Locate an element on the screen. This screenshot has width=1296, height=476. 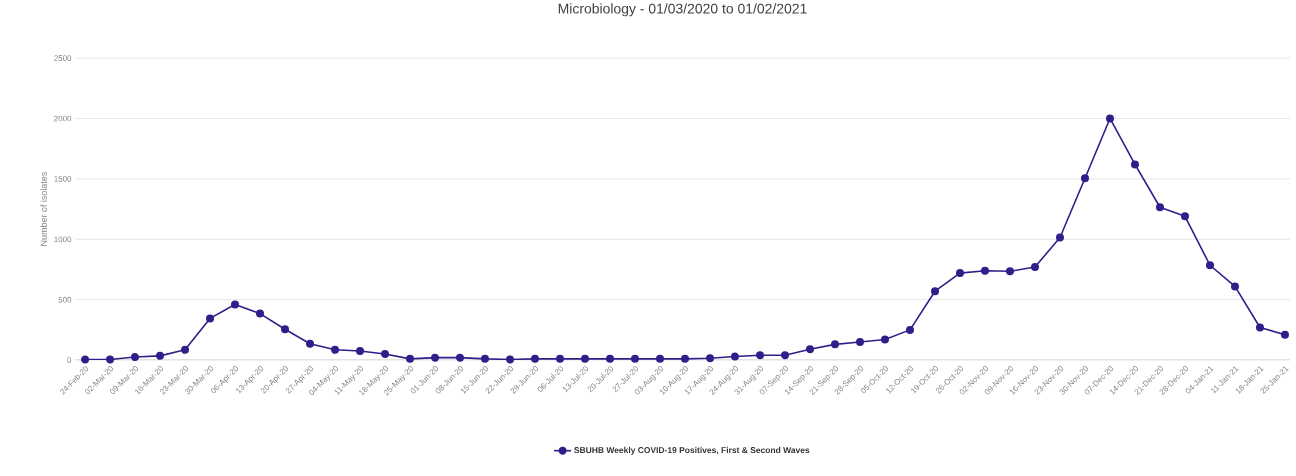
legend-label: SBUHB Weekly COVID-19 Positives, First & Second Waves is located at coordinates (692, 450).